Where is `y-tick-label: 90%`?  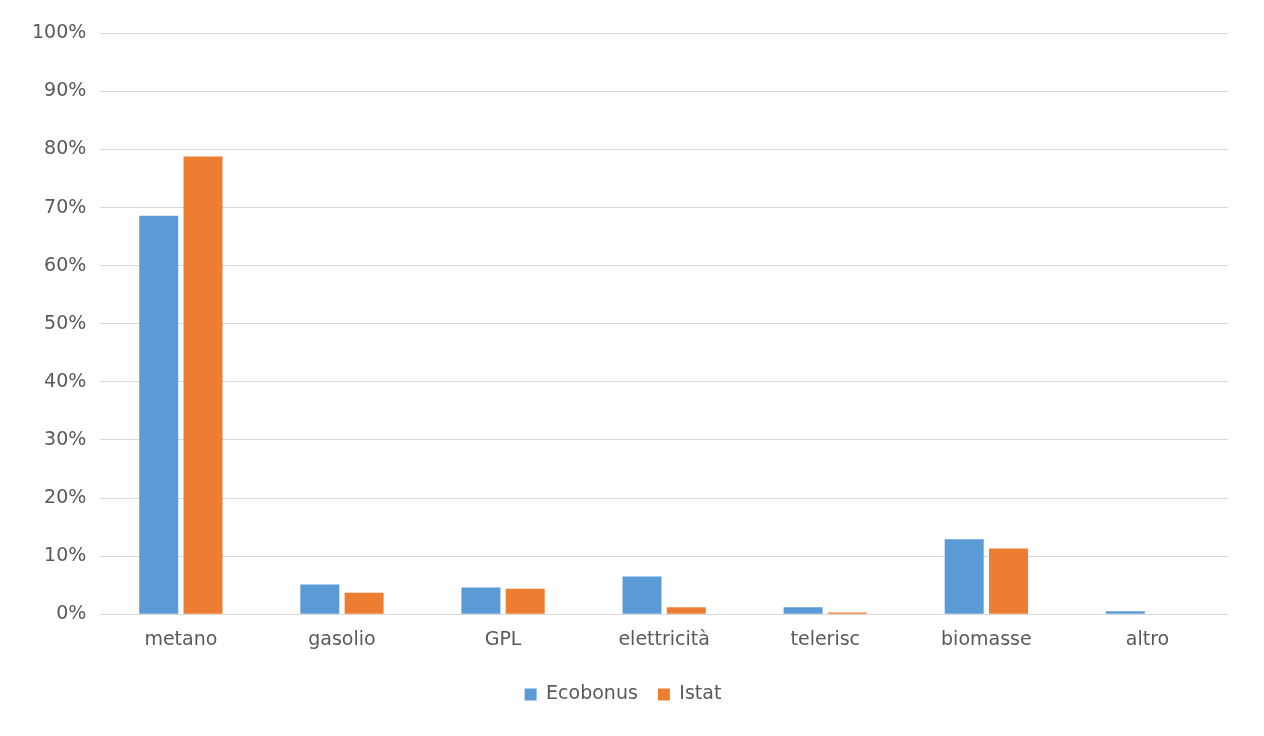 y-tick-label: 90% is located at coordinates (65, 89).